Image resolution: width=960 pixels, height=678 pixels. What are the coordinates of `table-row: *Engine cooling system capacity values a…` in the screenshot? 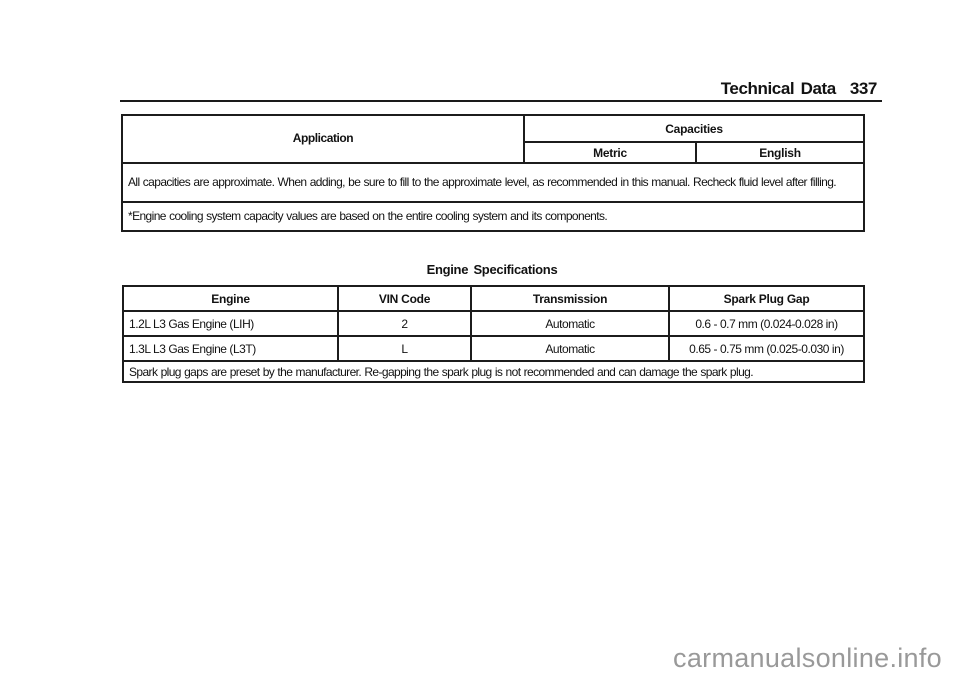 It's located at (493, 216).